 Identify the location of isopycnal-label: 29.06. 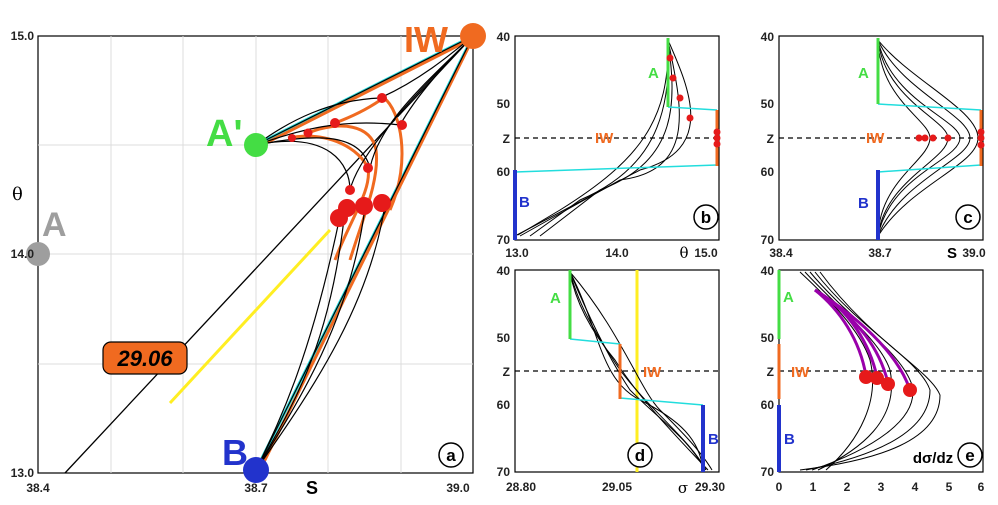
(144, 358).